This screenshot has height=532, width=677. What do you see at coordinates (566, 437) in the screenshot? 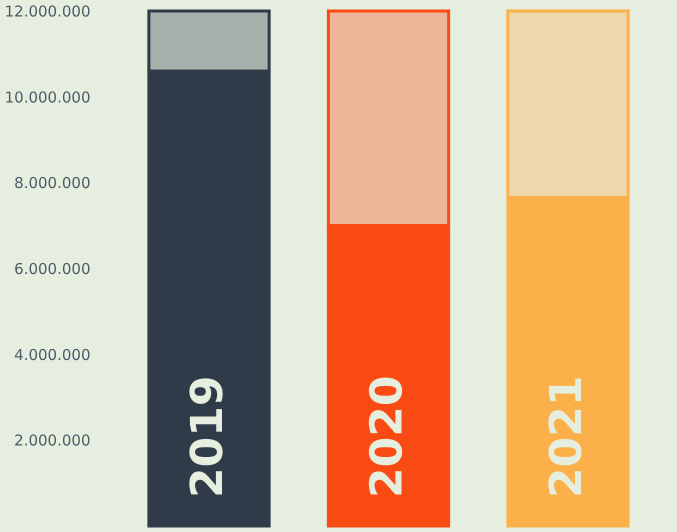
I see `x-tick-label: 2021` at bounding box center [566, 437].